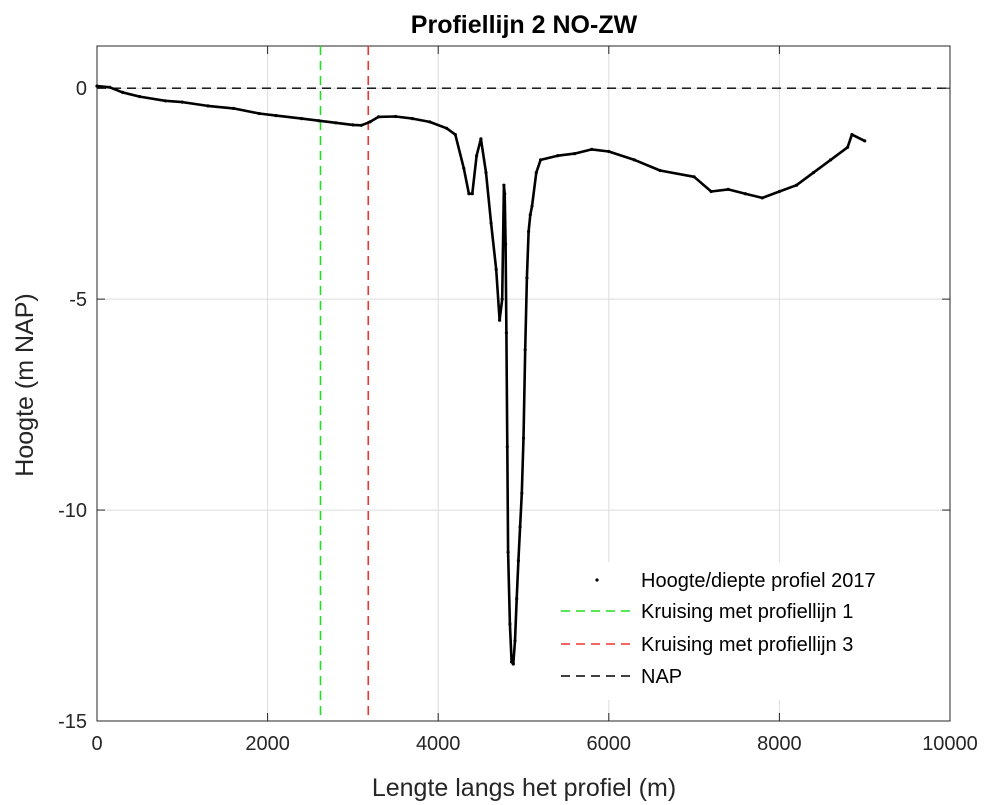 This screenshot has height=805, width=992. I want to click on x-tick-label: 0, so click(96, 744).